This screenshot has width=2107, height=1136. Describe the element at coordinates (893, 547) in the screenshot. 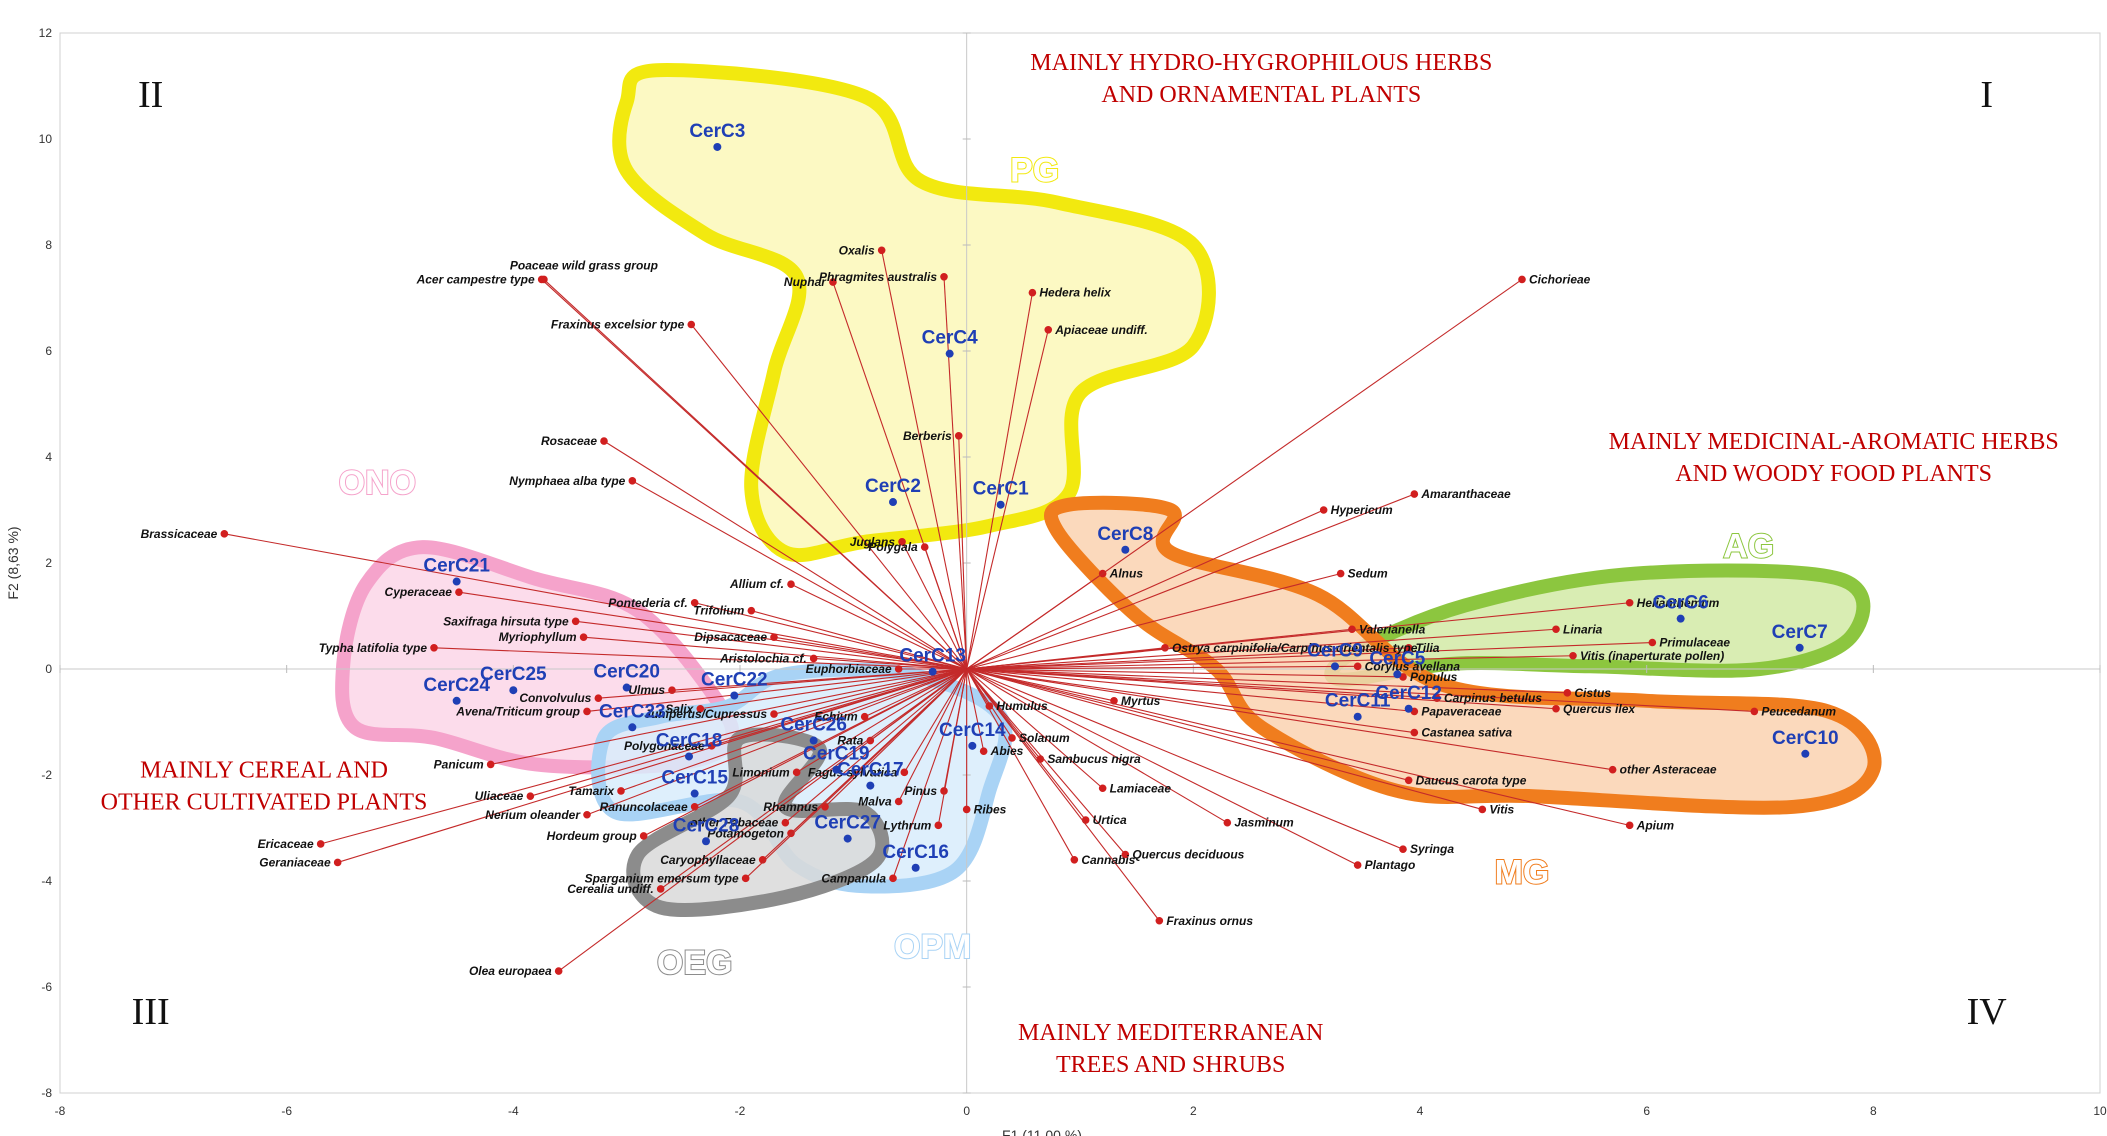

I see `variable-label: Polygala` at that location.